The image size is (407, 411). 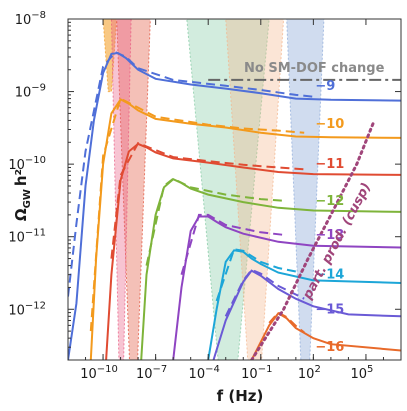 I want to click on svg-text:ΩGWh²: ΩGW h², so click(x=22, y=195).